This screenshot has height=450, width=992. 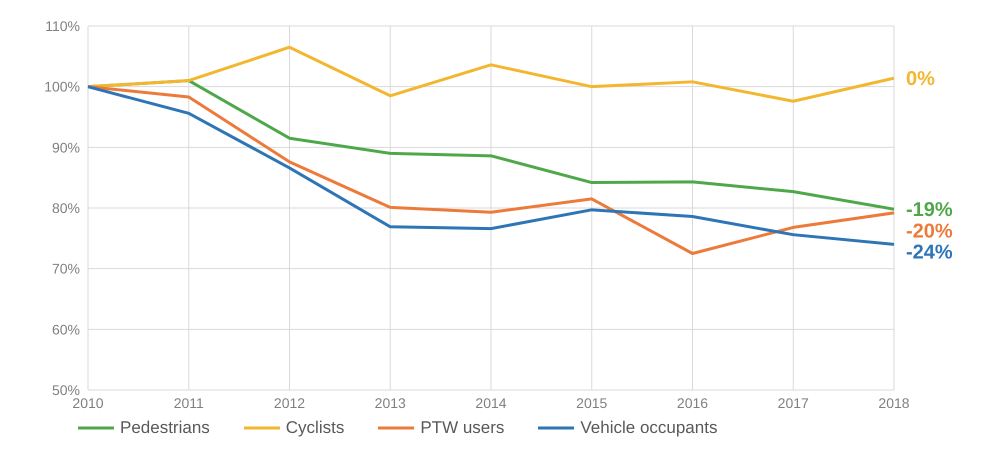 What do you see at coordinates (165, 428) in the screenshot?
I see `legend-label: Pedestrians` at bounding box center [165, 428].